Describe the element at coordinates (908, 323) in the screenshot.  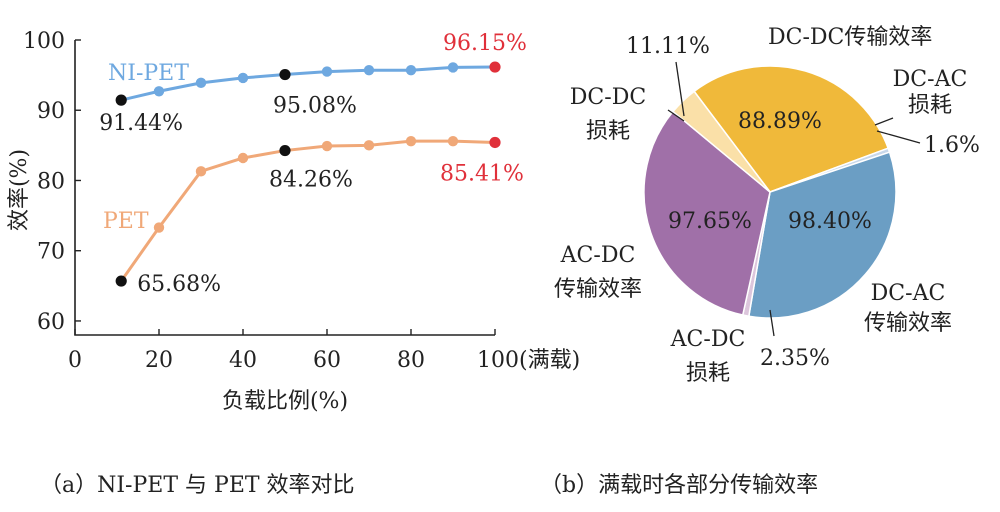
I see `label-dcac-eff-l2: 传输效率` at that location.